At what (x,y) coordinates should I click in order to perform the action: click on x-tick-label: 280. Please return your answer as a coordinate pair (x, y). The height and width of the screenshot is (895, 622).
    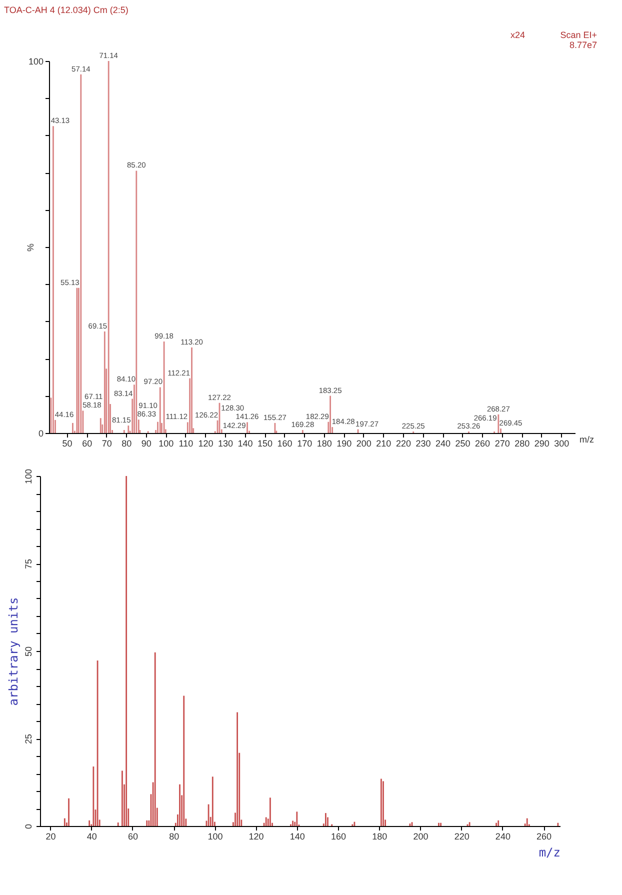
    Looking at the image, I should click on (522, 443).